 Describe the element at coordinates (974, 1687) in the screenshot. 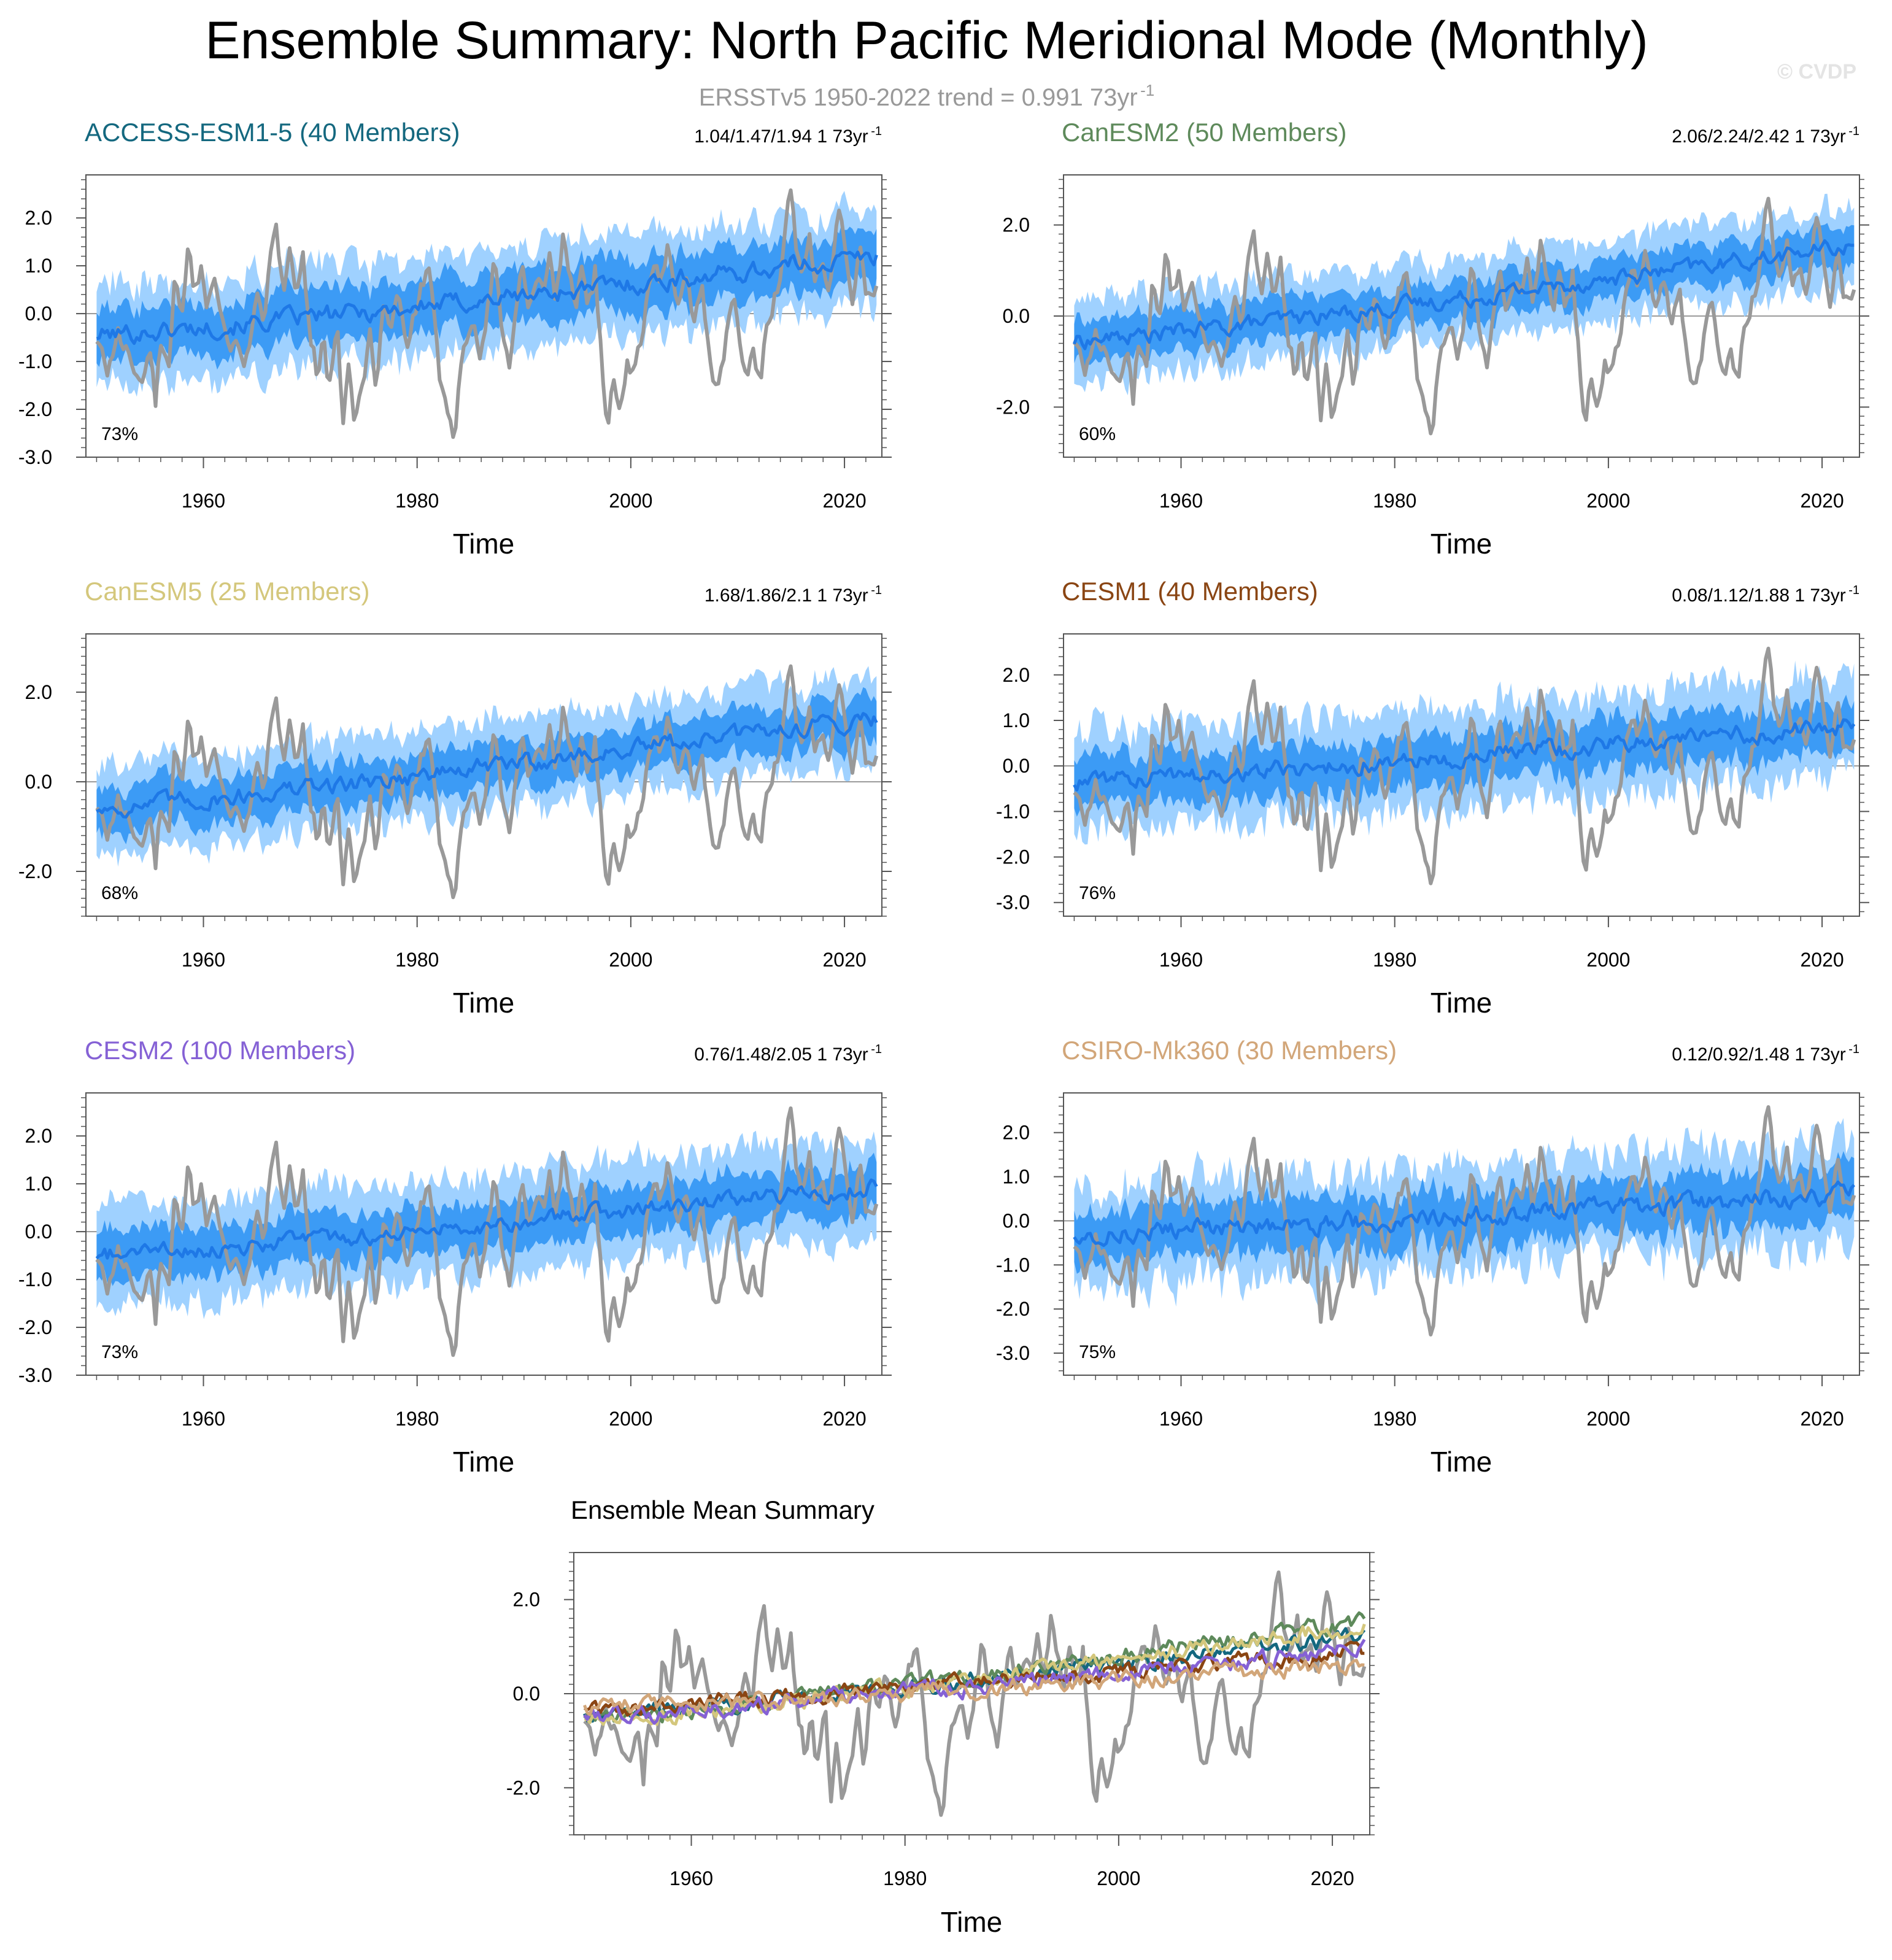

I see `series-line-csiro-mk360` at that location.